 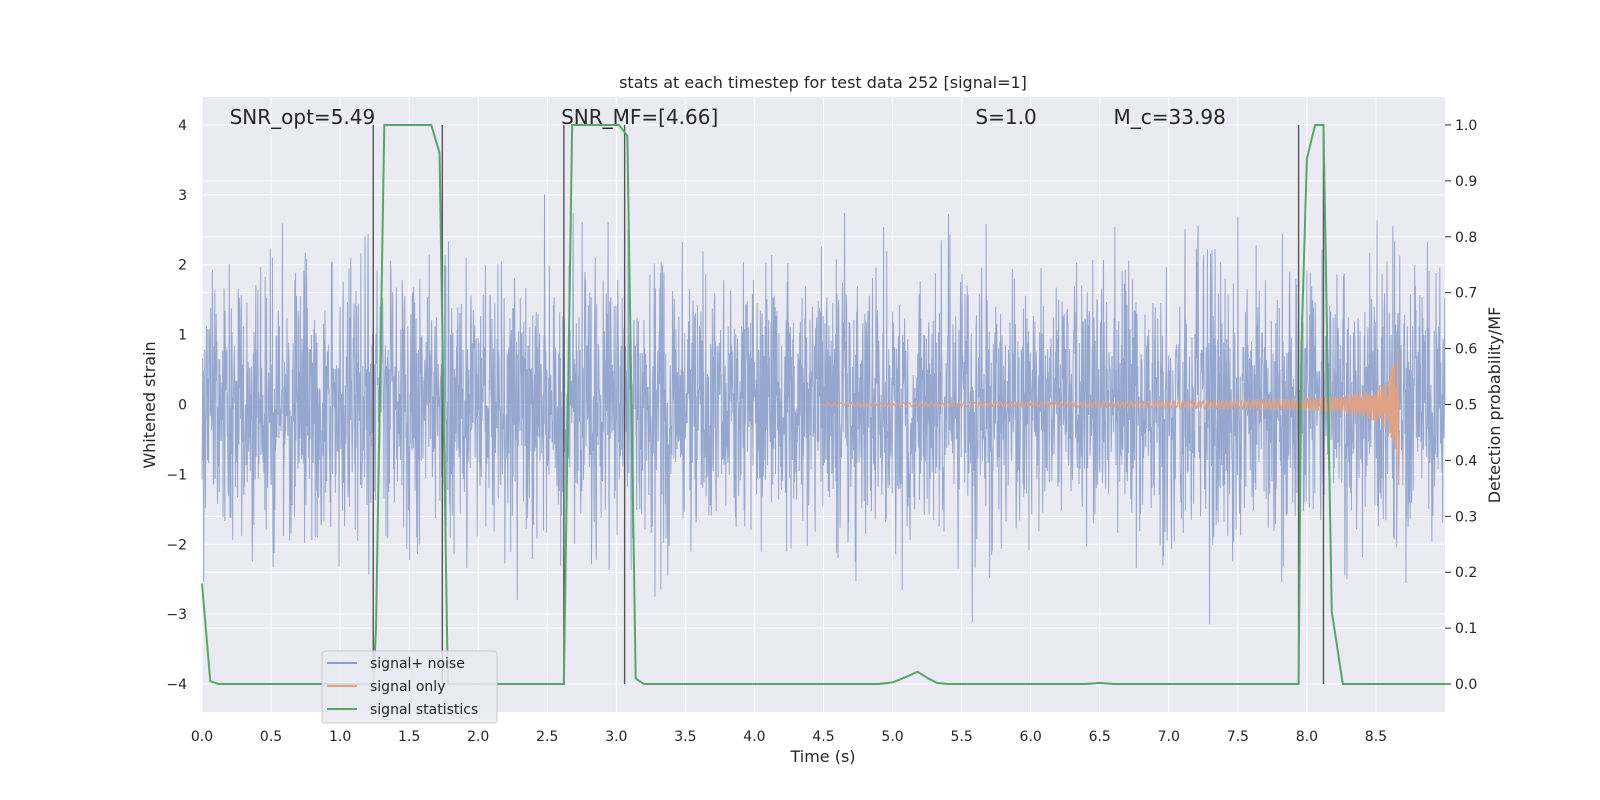 What do you see at coordinates (182, 196) in the screenshot?
I see `y-tick-label: 3` at bounding box center [182, 196].